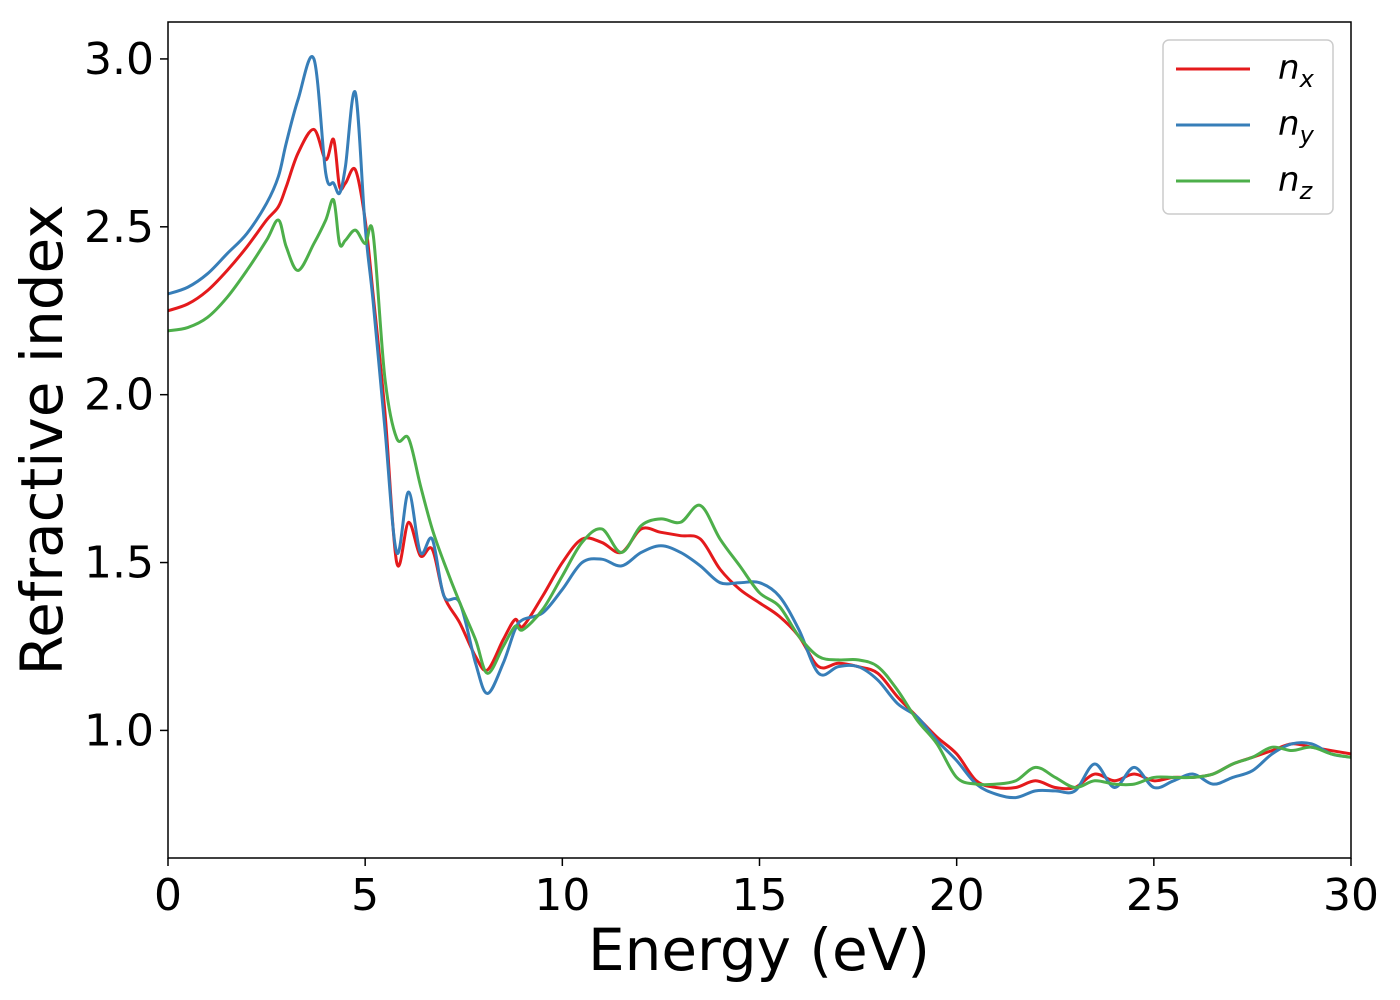 Image resolution: width=1400 pixels, height=1000 pixels. What do you see at coordinates (760, 895) in the screenshot?
I see `x-tick-label: 15` at bounding box center [760, 895].